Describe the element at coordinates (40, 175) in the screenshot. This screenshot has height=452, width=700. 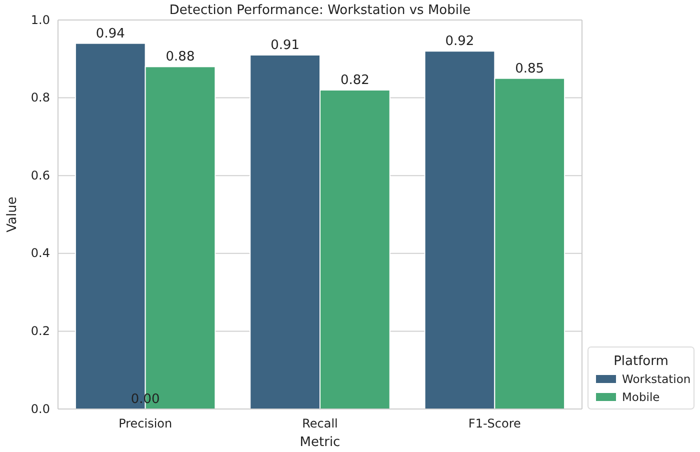
I see `y-tick-label: 0.6` at that location.